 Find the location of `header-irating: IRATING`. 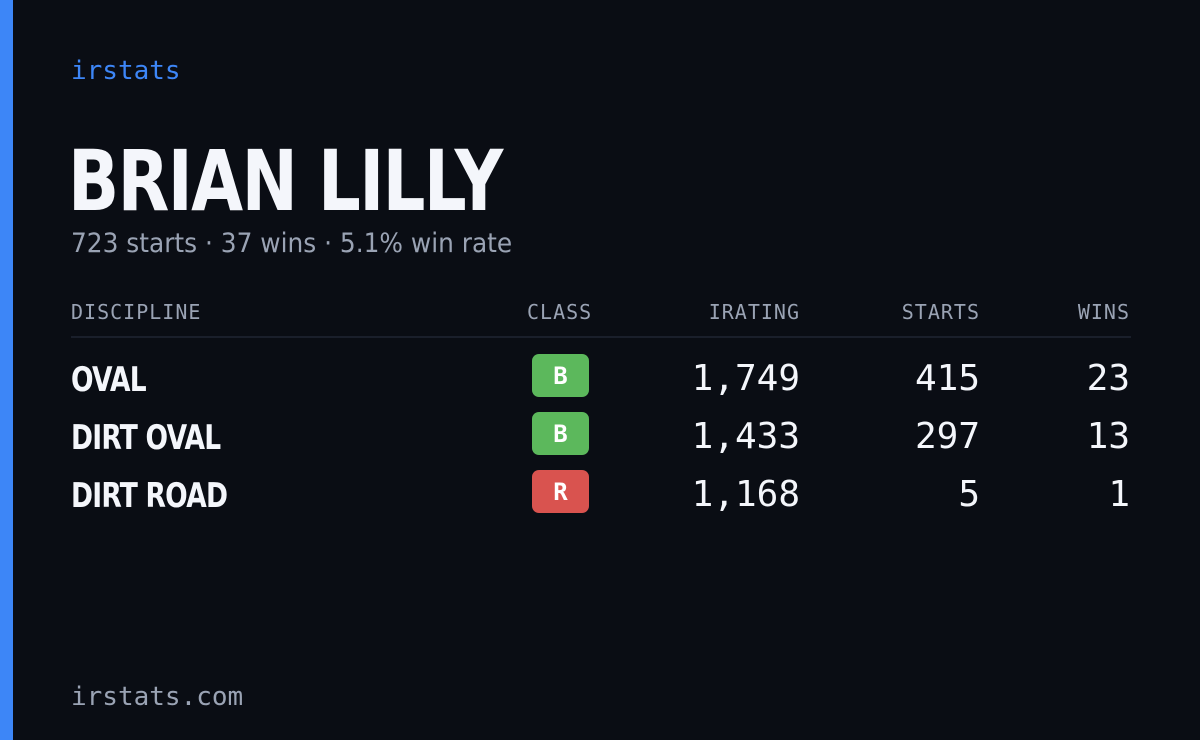

header-irating: IRATING is located at coordinates (754, 312).